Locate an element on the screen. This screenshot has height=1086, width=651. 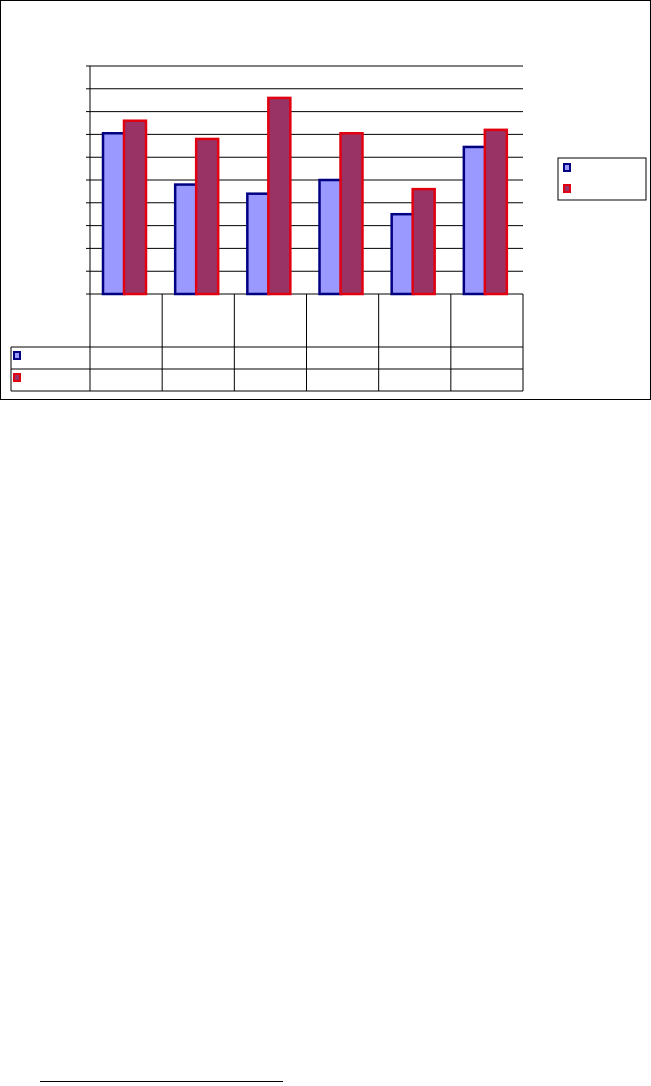
legend-key-series2 is located at coordinates (567, 188).